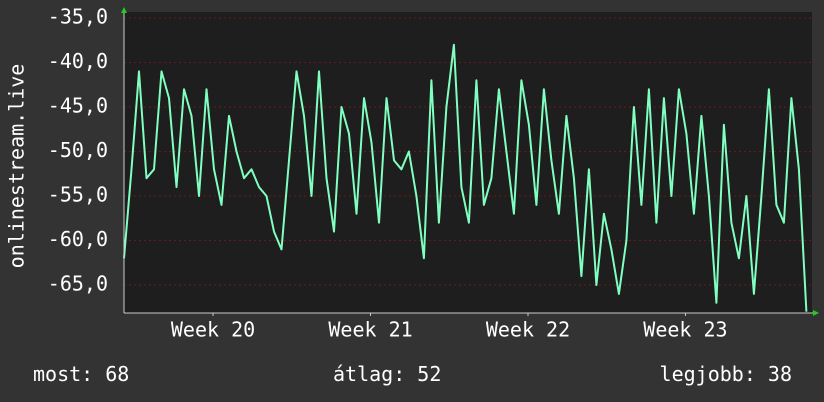  What do you see at coordinates (78, 283) in the screenshot?
I see `y-tick-label: -65,0` at bounding box center [78, 283].